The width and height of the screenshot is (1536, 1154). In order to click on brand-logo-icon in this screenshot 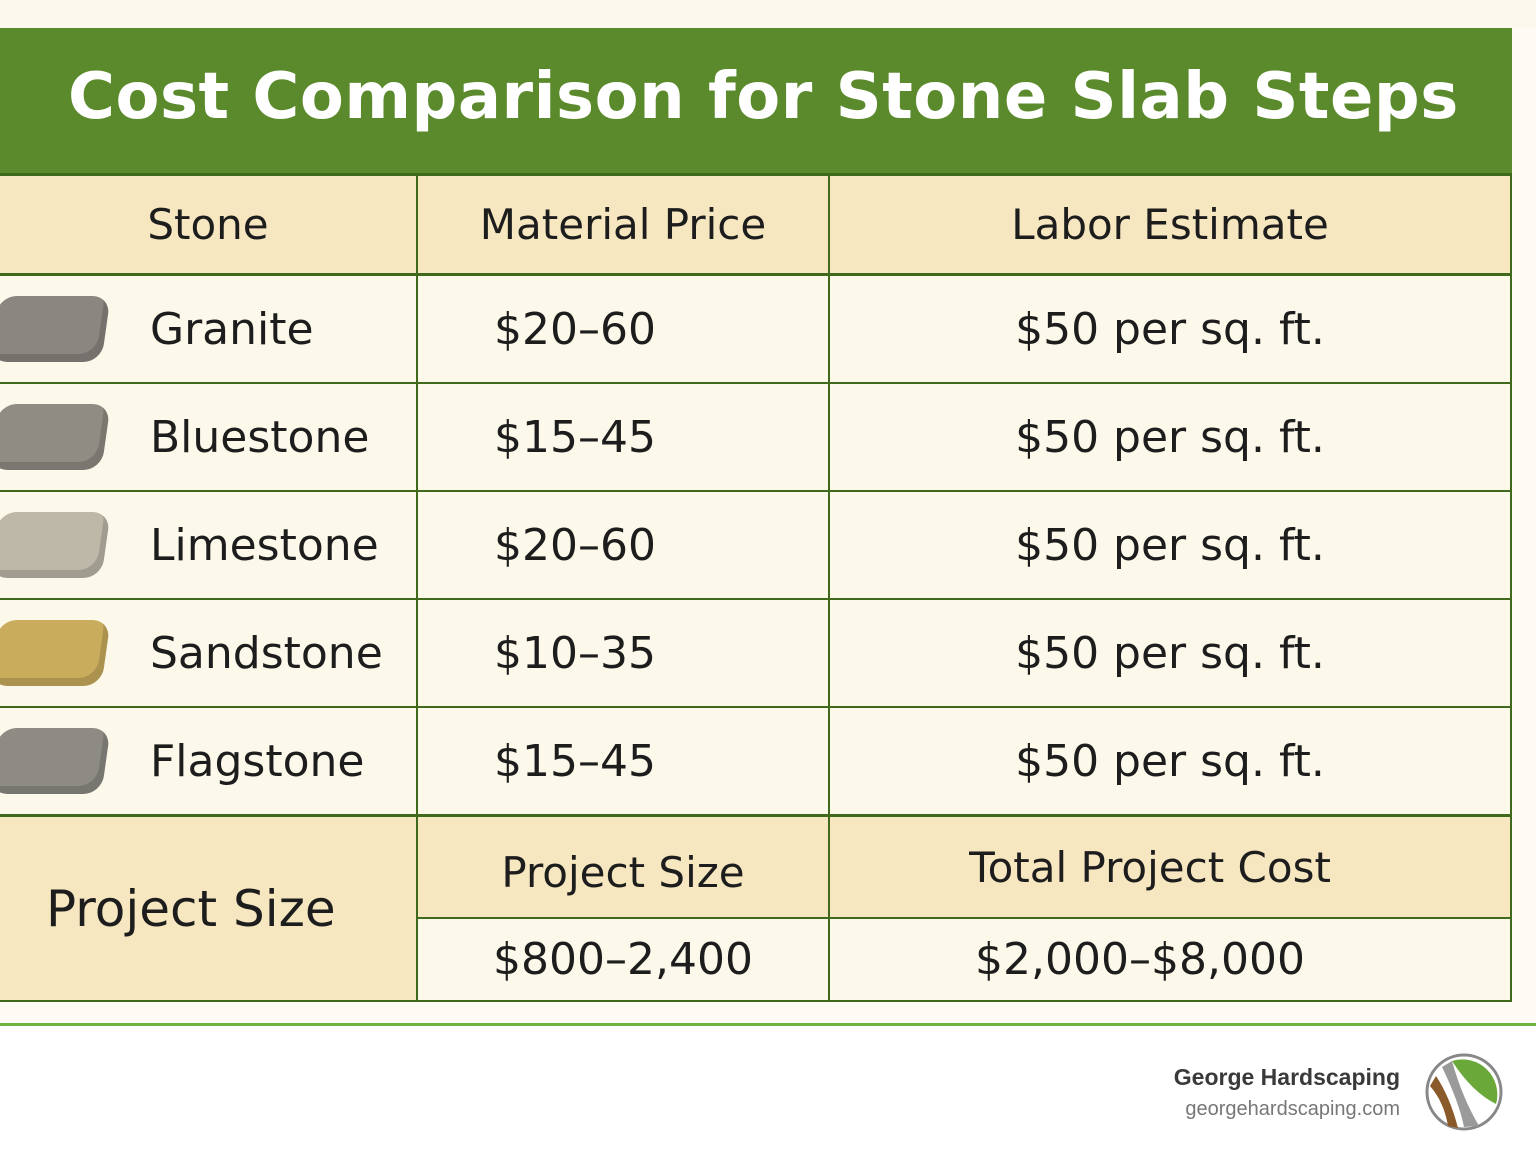, I will do `click(1464, 1092)`.